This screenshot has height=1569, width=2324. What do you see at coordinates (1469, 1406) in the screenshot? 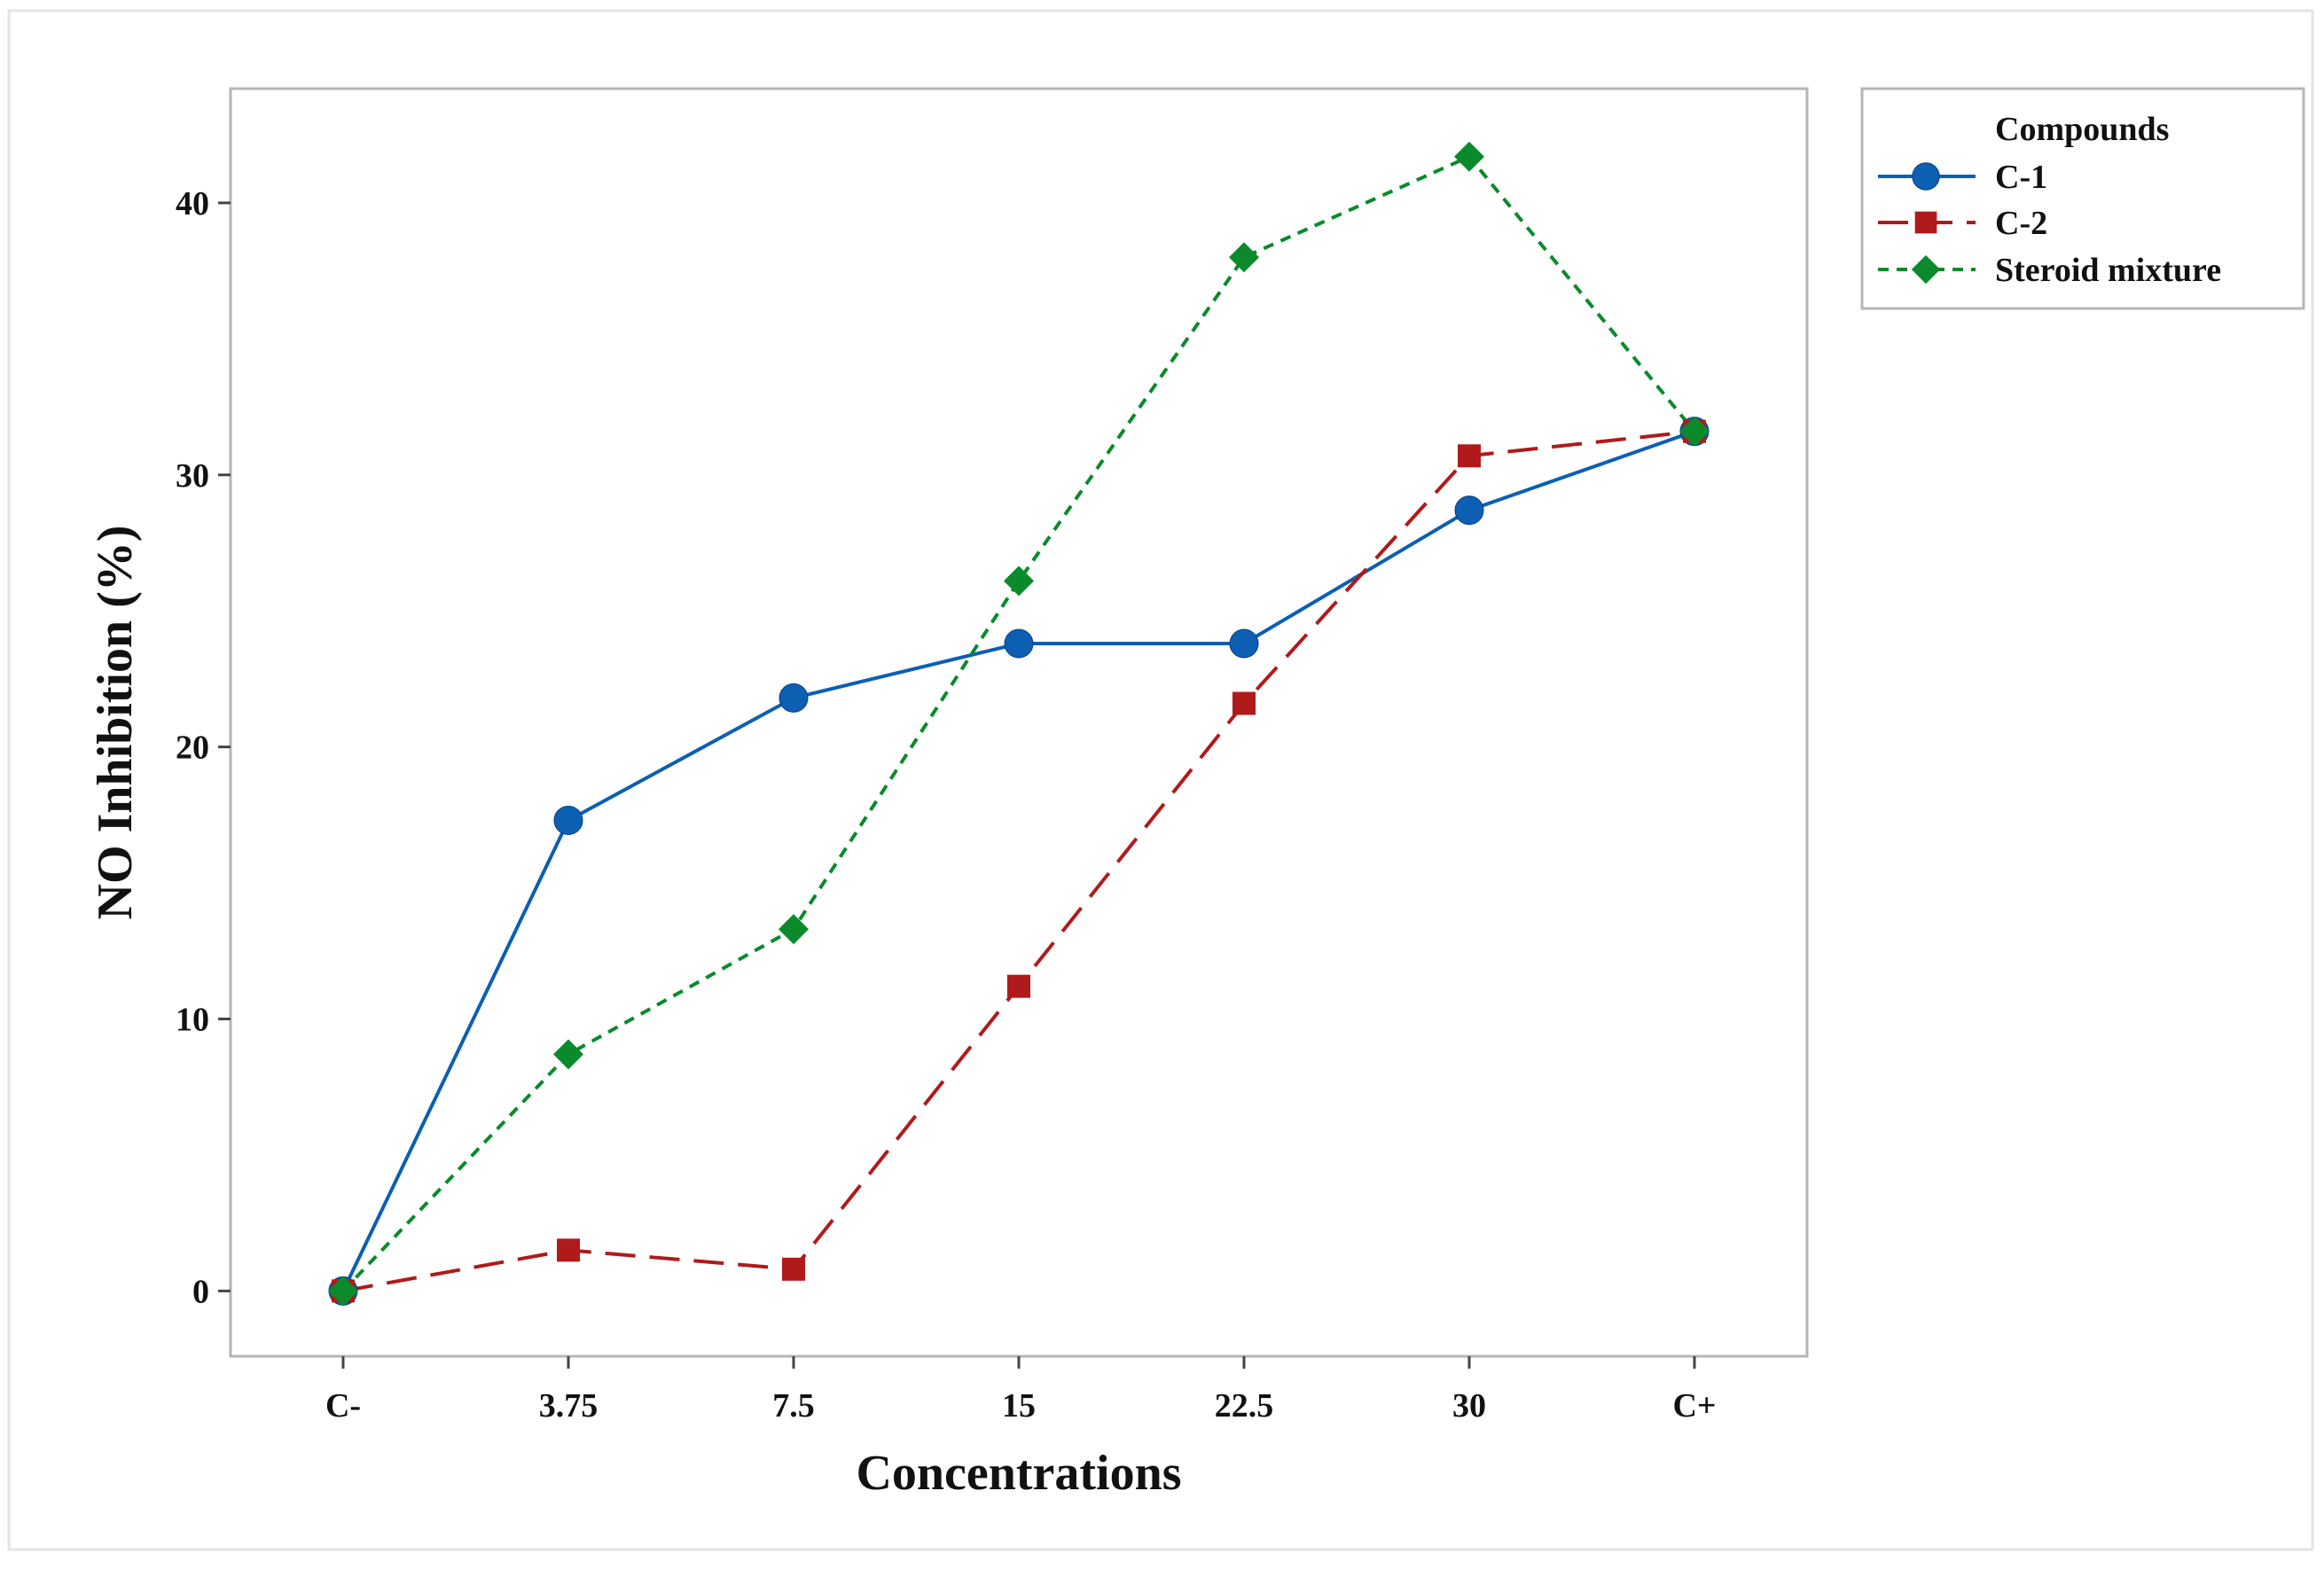
I see `x-tick-label: 30` at bounding box center [1469, 1406].